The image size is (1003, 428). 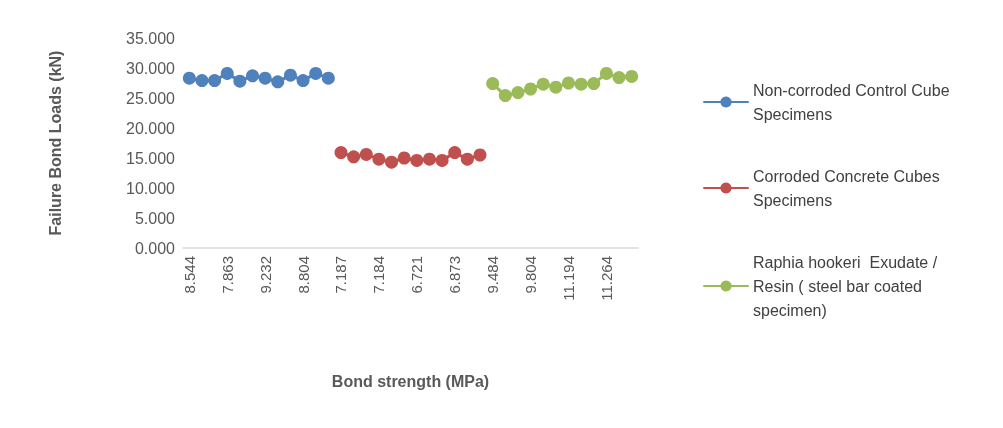 I want to click on y-axis-title: Failure Bond Loads (kN), so click(x=55, y=143).